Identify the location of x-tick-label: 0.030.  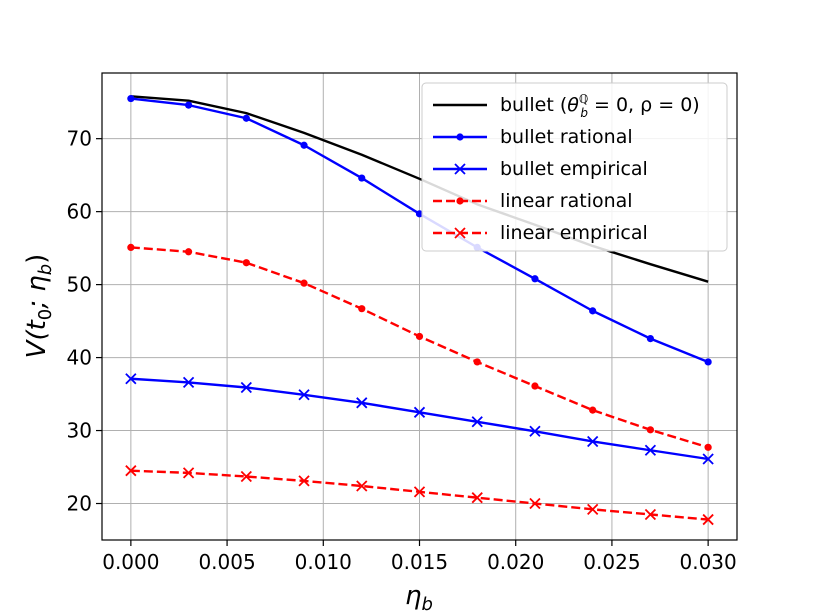
(708, 562).